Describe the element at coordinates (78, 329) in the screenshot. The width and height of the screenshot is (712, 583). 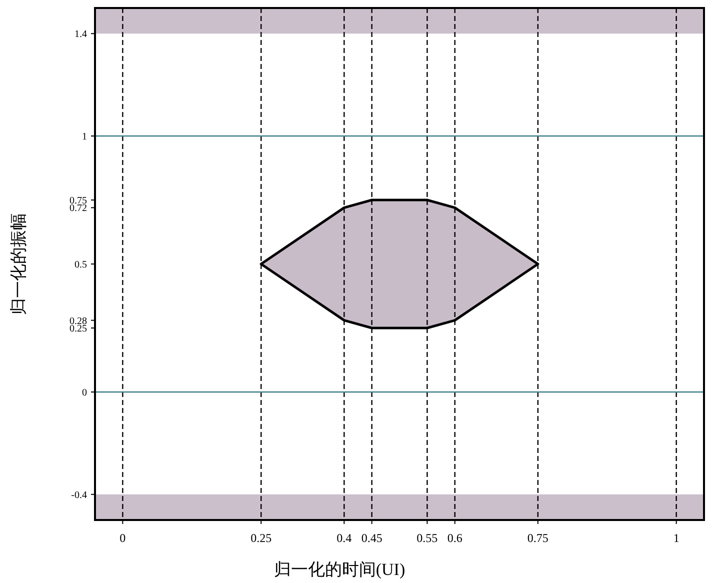
I see `y-tick-label: 0.25` at that location.